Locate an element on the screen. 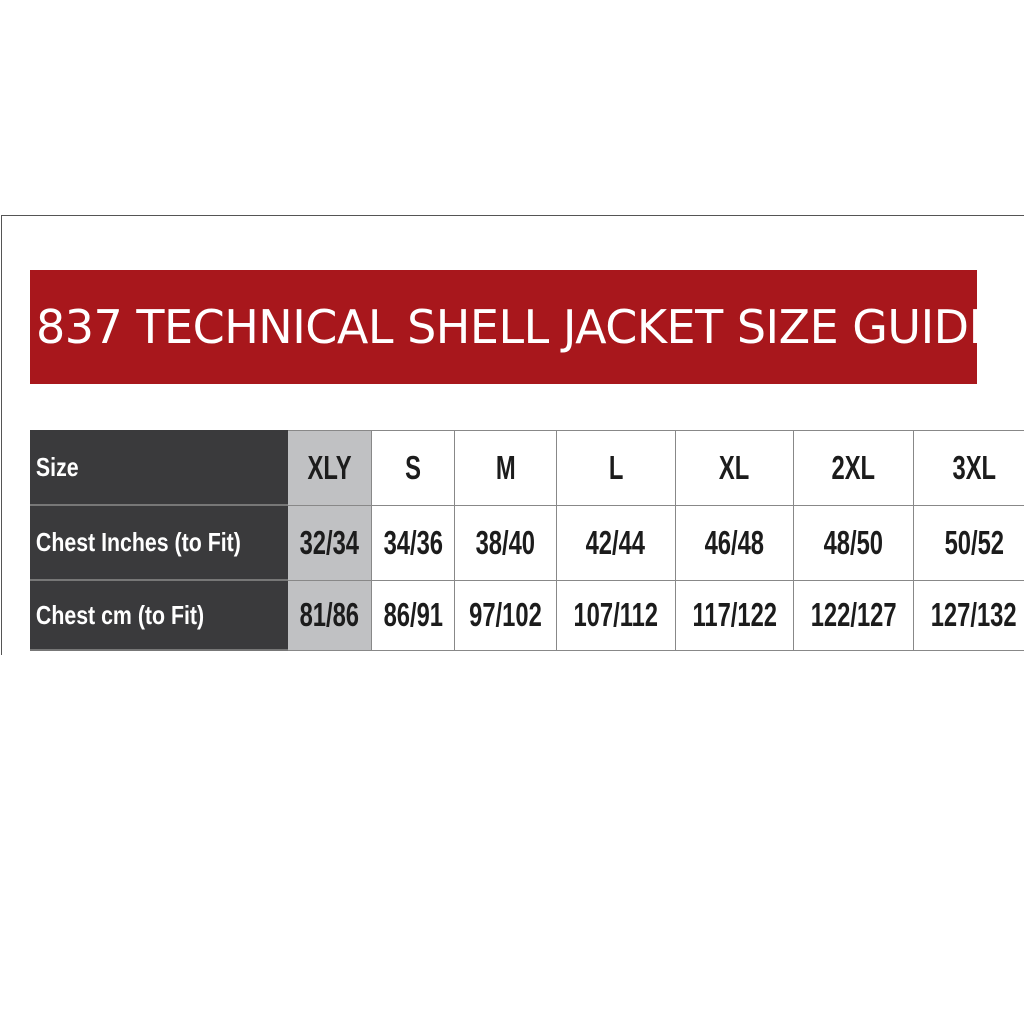 The image size is (1024, 1024). table-cell: 81/86 is located at coordinates (329, 615).